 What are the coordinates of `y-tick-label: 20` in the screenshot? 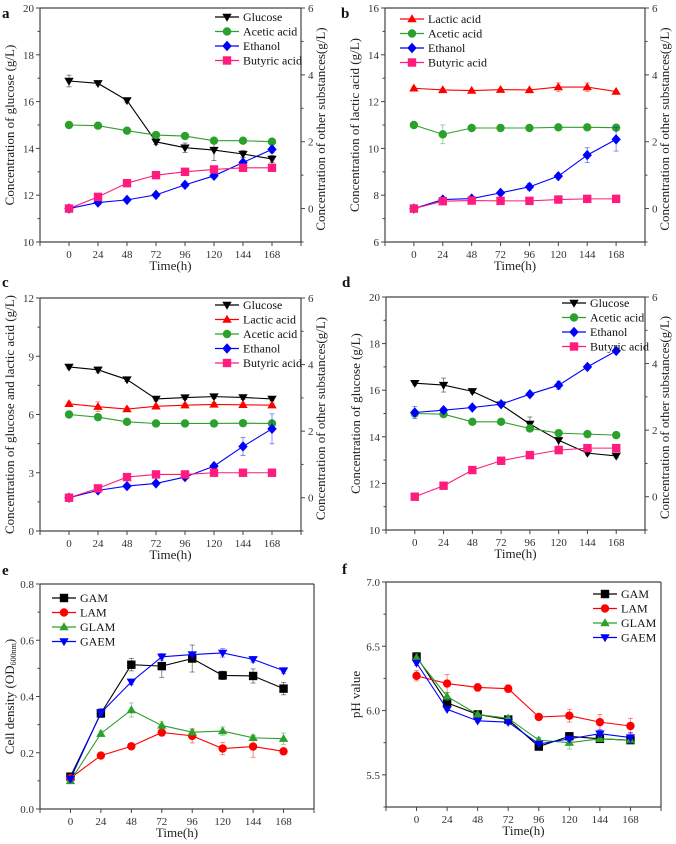 It's located at (375, 298).